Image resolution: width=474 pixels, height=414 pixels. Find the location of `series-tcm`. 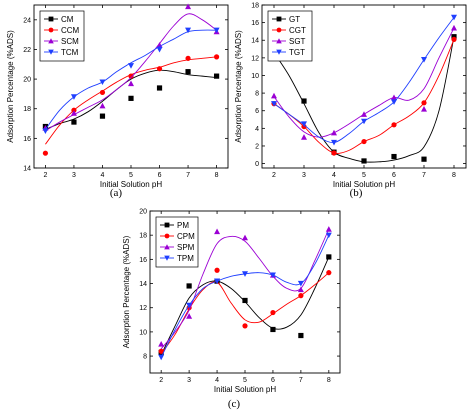

series-tcm is located at coordinates (131, 80).